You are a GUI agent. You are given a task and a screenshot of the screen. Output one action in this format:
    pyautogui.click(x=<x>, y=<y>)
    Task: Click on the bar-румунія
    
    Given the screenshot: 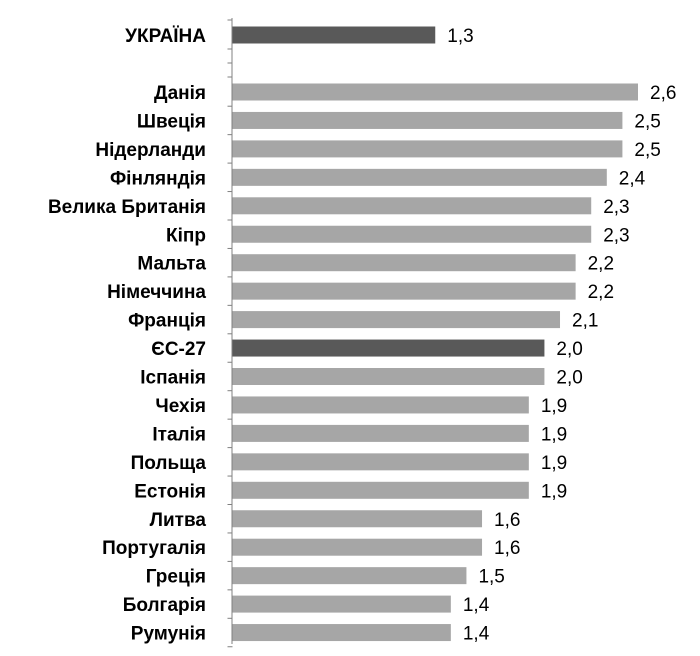 What is the action you would take?
    pyautogui.click(x=341, y=633)
    